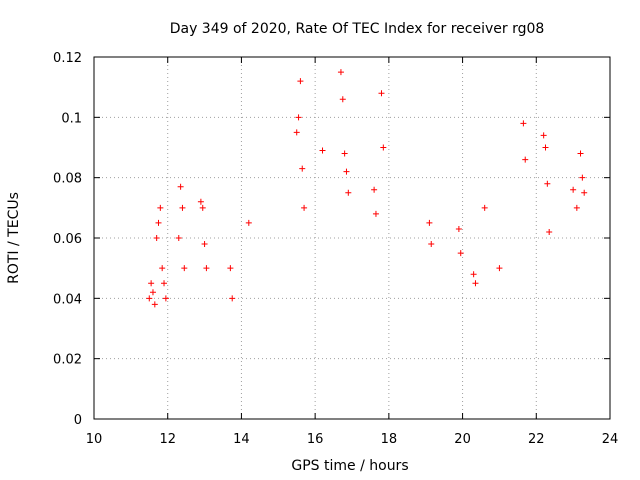 This screenshot has height=480, width=640. I want to click on x-tick-label: 20, so click(462, 439).